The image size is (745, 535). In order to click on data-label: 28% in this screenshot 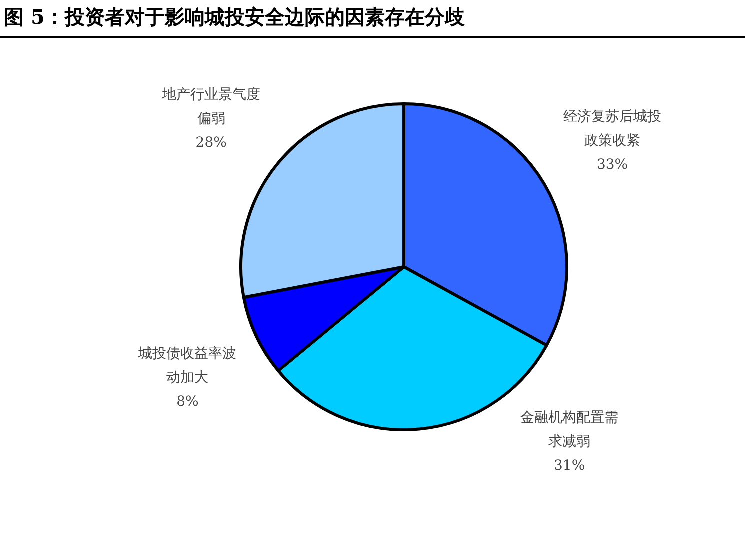, I will do `click(211, 143)`.